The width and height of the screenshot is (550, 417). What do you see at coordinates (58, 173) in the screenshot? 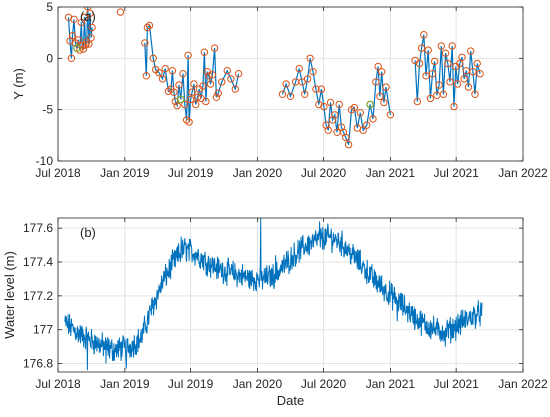
I see `x-tick-label: Jul 2018` at bounding box center [58, 173].